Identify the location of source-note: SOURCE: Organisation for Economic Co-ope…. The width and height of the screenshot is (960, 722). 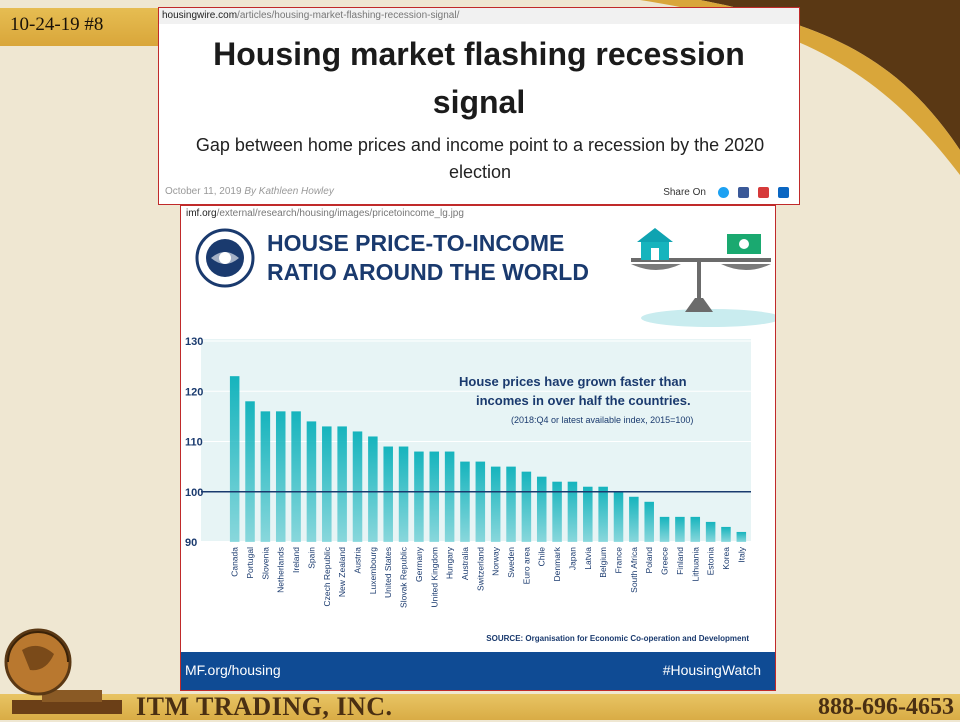
(617, 638).